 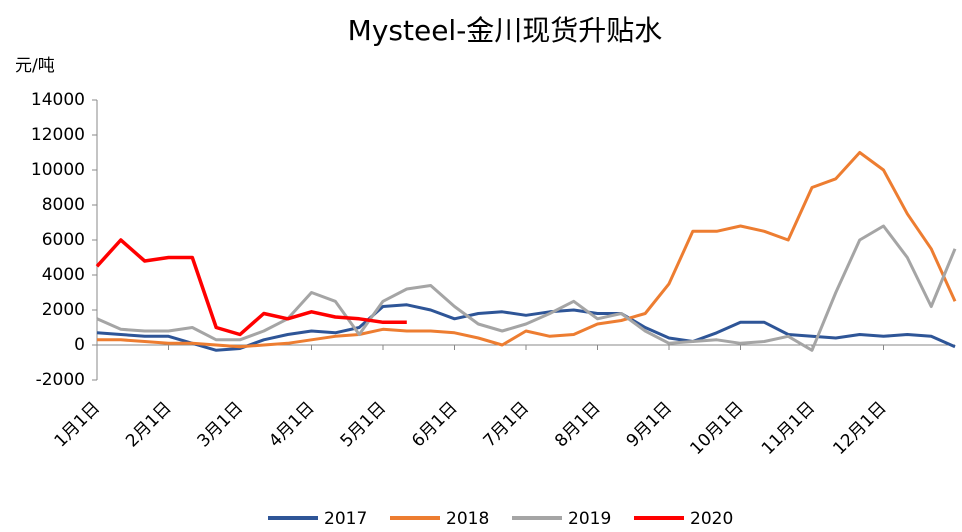 What do you see at coordinates (63, 240) in the screenshot?
I see `y-tick-label: 6000` at bounding box center [63, 240].